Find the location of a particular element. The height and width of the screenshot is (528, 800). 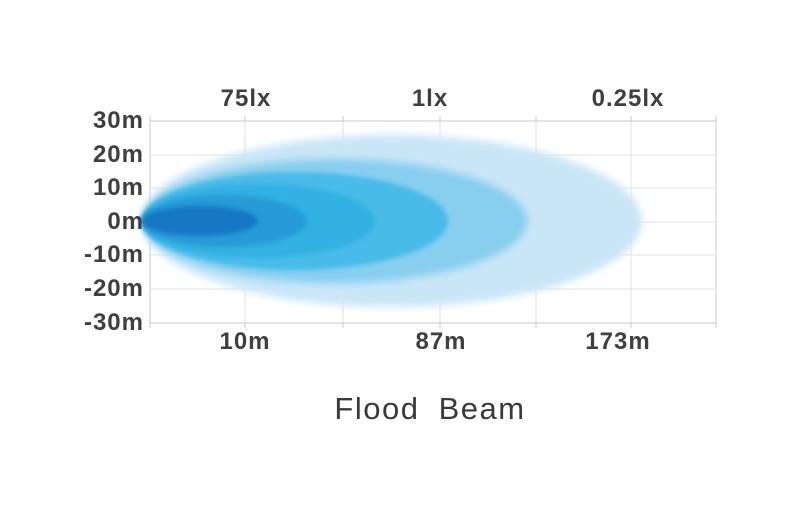

top-axis-label: 75lx is located at coordinates (246, 98).